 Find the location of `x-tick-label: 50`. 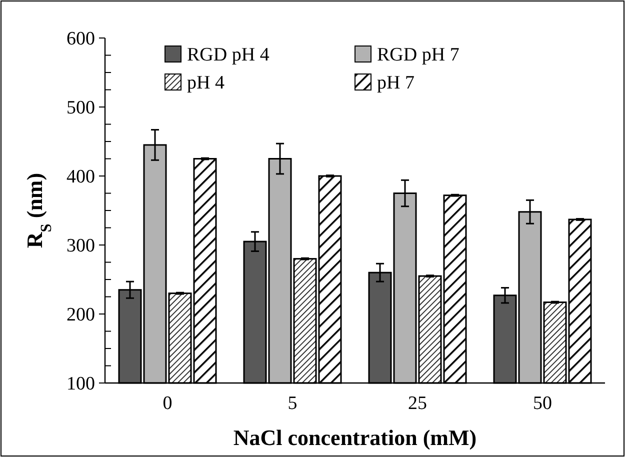

x-tick-label: 50 is located at coordinates (542, 403).